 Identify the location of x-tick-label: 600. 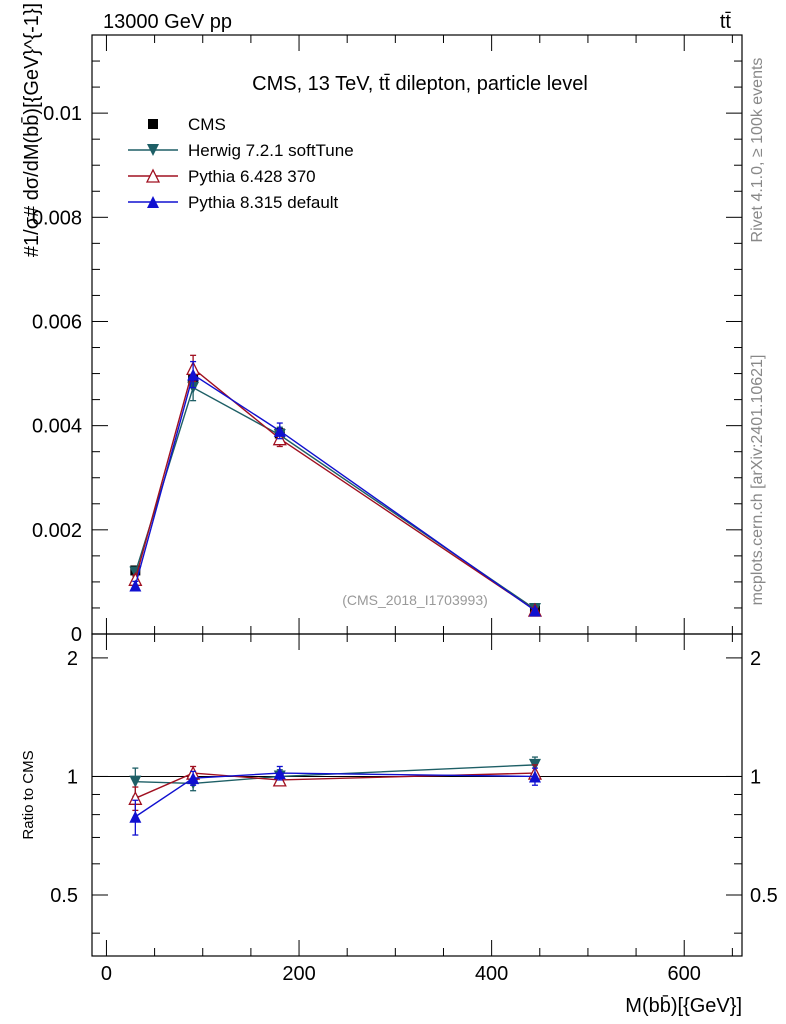
(684, 974).